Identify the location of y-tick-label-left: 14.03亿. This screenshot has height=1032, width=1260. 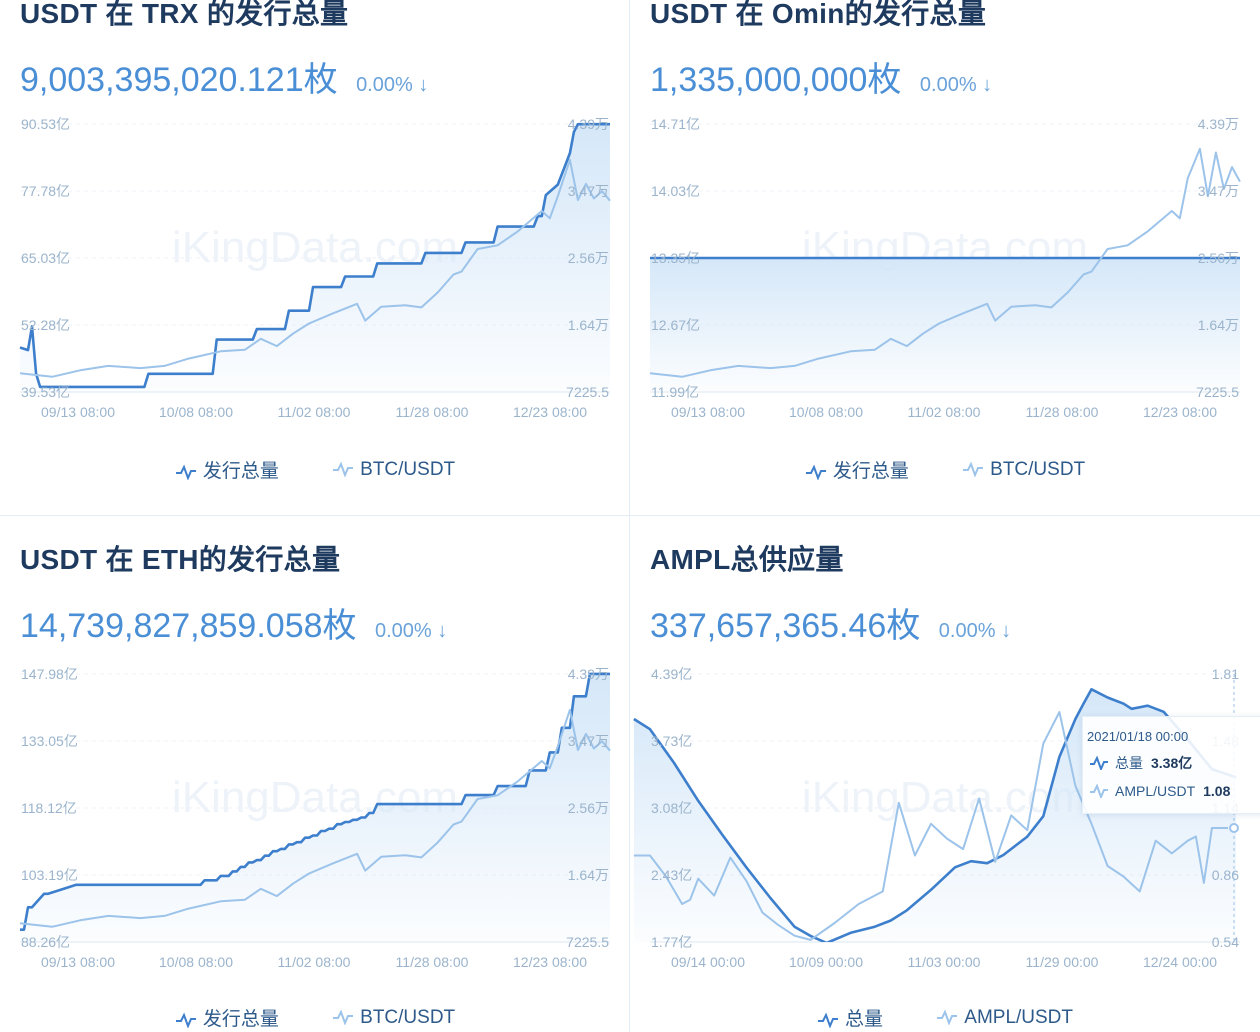
(675, 191).